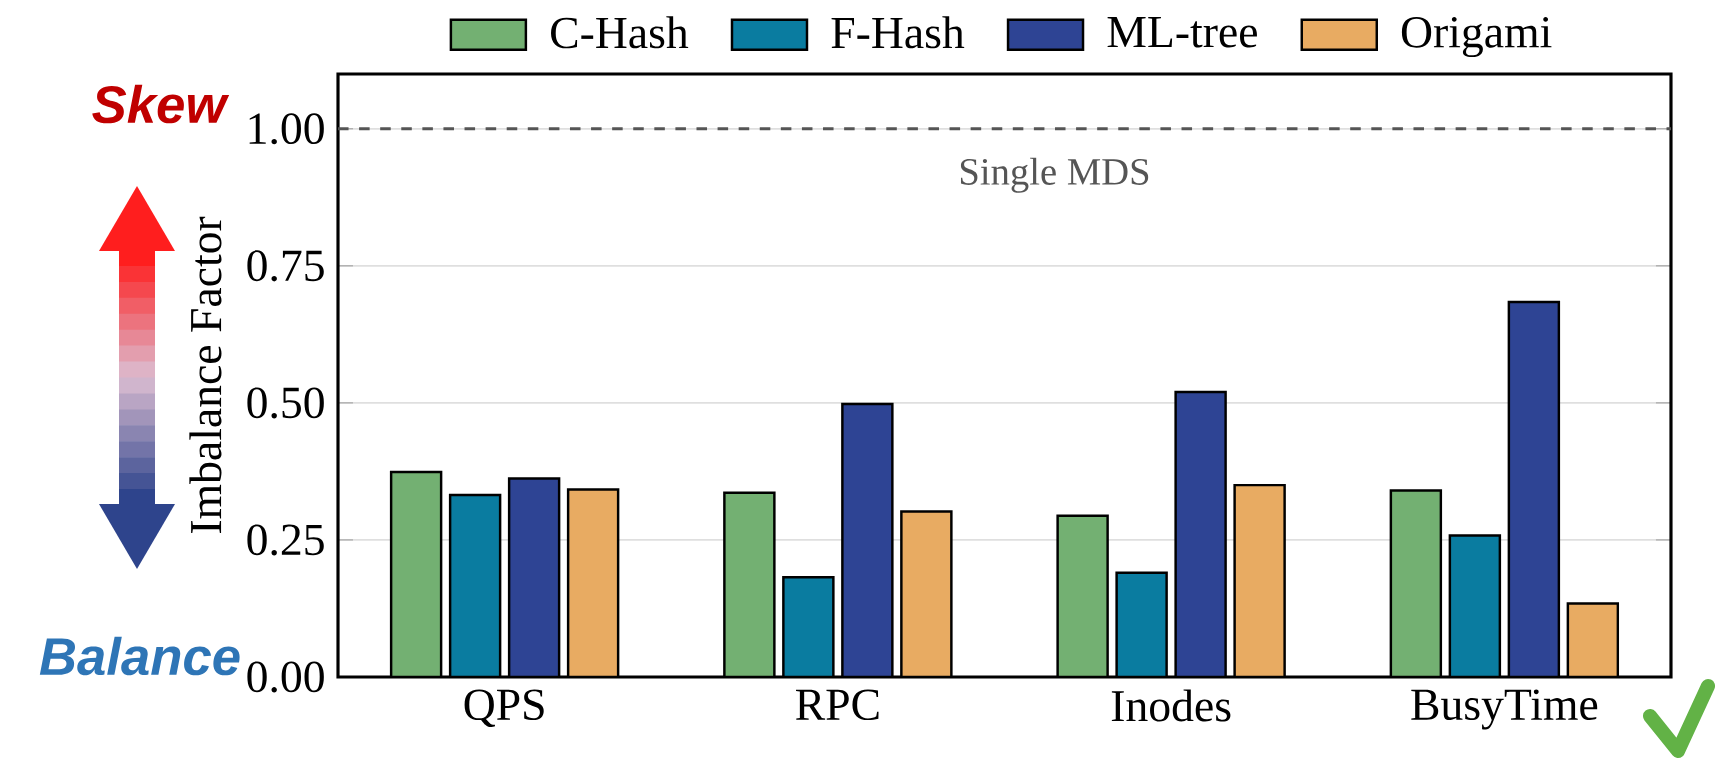 This screenshot has height=771, width=1716. What do you see at coordinates (837, 705) in the screenshot?
I see `x-tick-label: RPC` at bounding box center [837, 705].